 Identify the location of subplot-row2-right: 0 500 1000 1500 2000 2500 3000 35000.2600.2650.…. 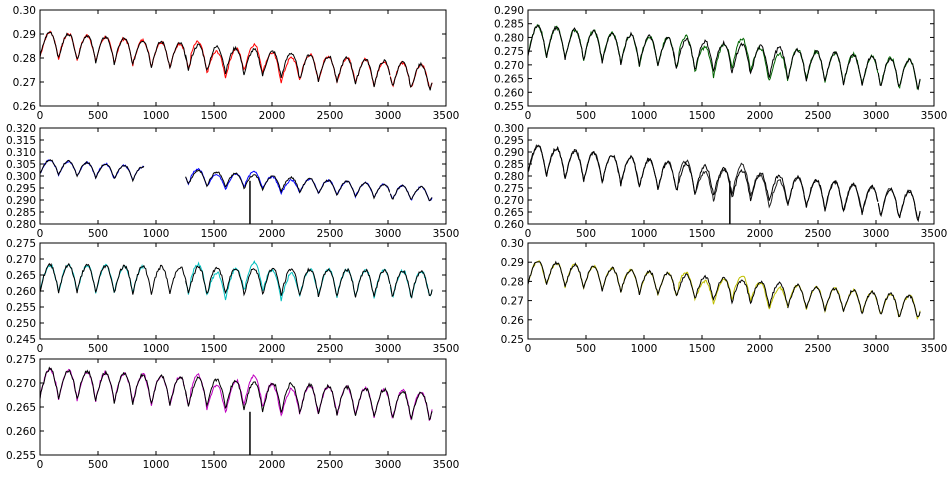
(720, 181).